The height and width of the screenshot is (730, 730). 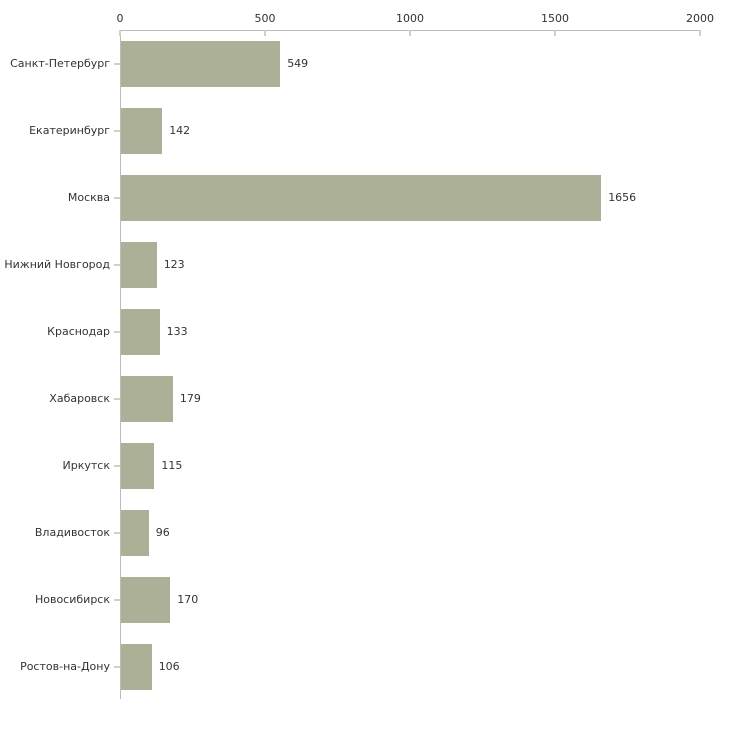 What do you see at coordinates (86, 465) in the screenshot?
I see `category-label: Иркутск` at bounding box center [86, 465].